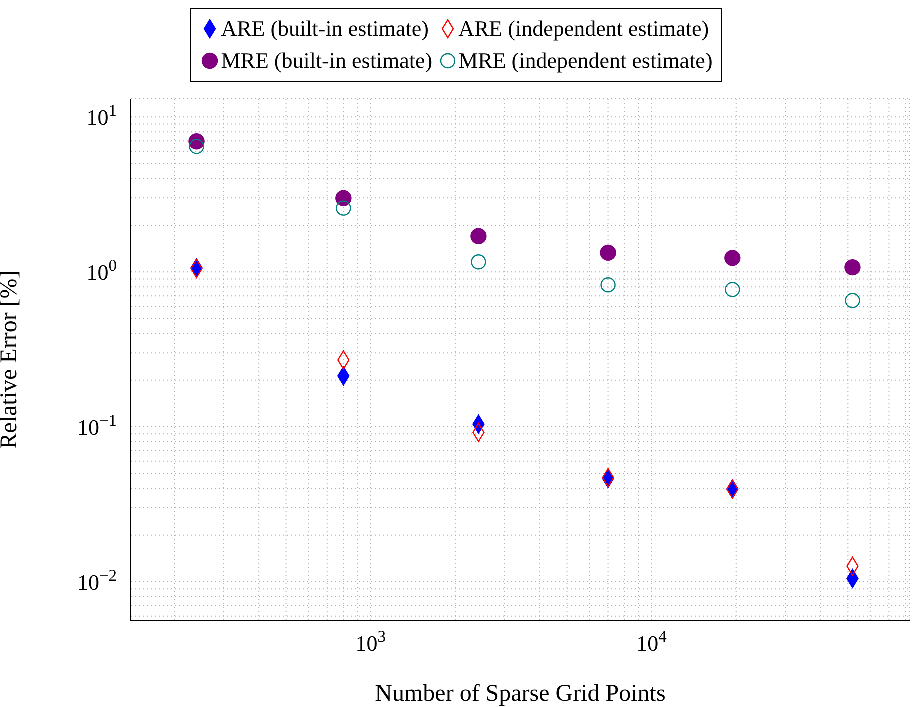 The height and width of the screenshot is (707, 912). What do you see at coordinates (585, 61) in the screenshot?
I see `legend-label: MRE (independent estimate)` at bounding box center [585, 61].